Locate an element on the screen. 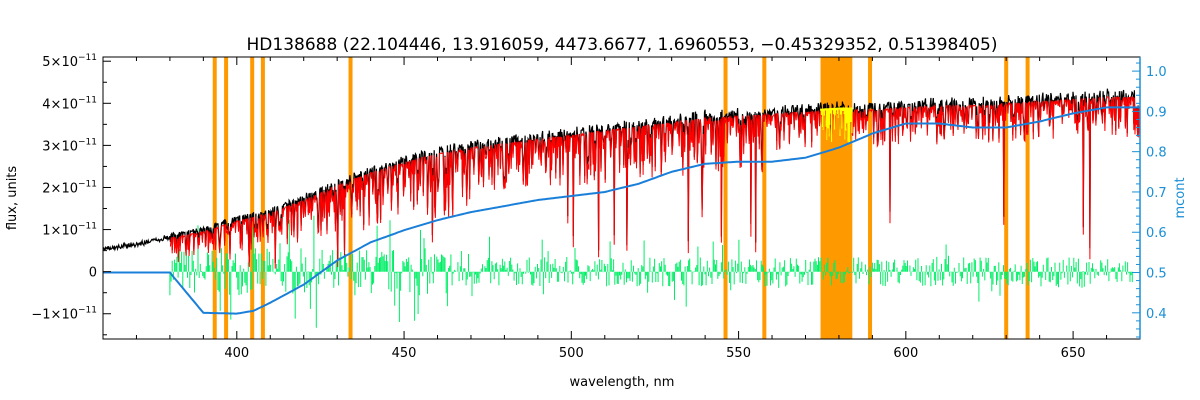 The image size is (1200, 400). right-tick-label: 0.8 is located at coordinates (1156, 153).